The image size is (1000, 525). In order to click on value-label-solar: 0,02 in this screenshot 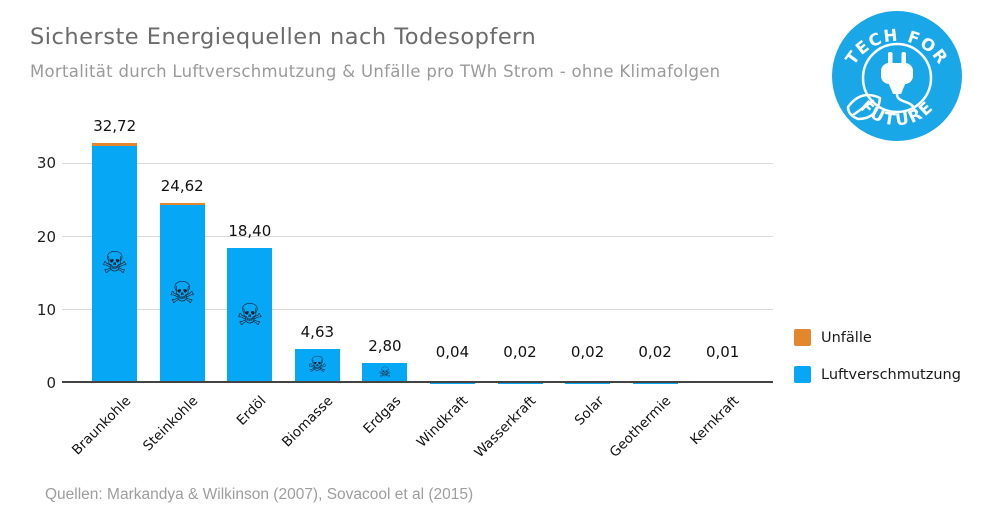, I will do `click(587, 352)`.